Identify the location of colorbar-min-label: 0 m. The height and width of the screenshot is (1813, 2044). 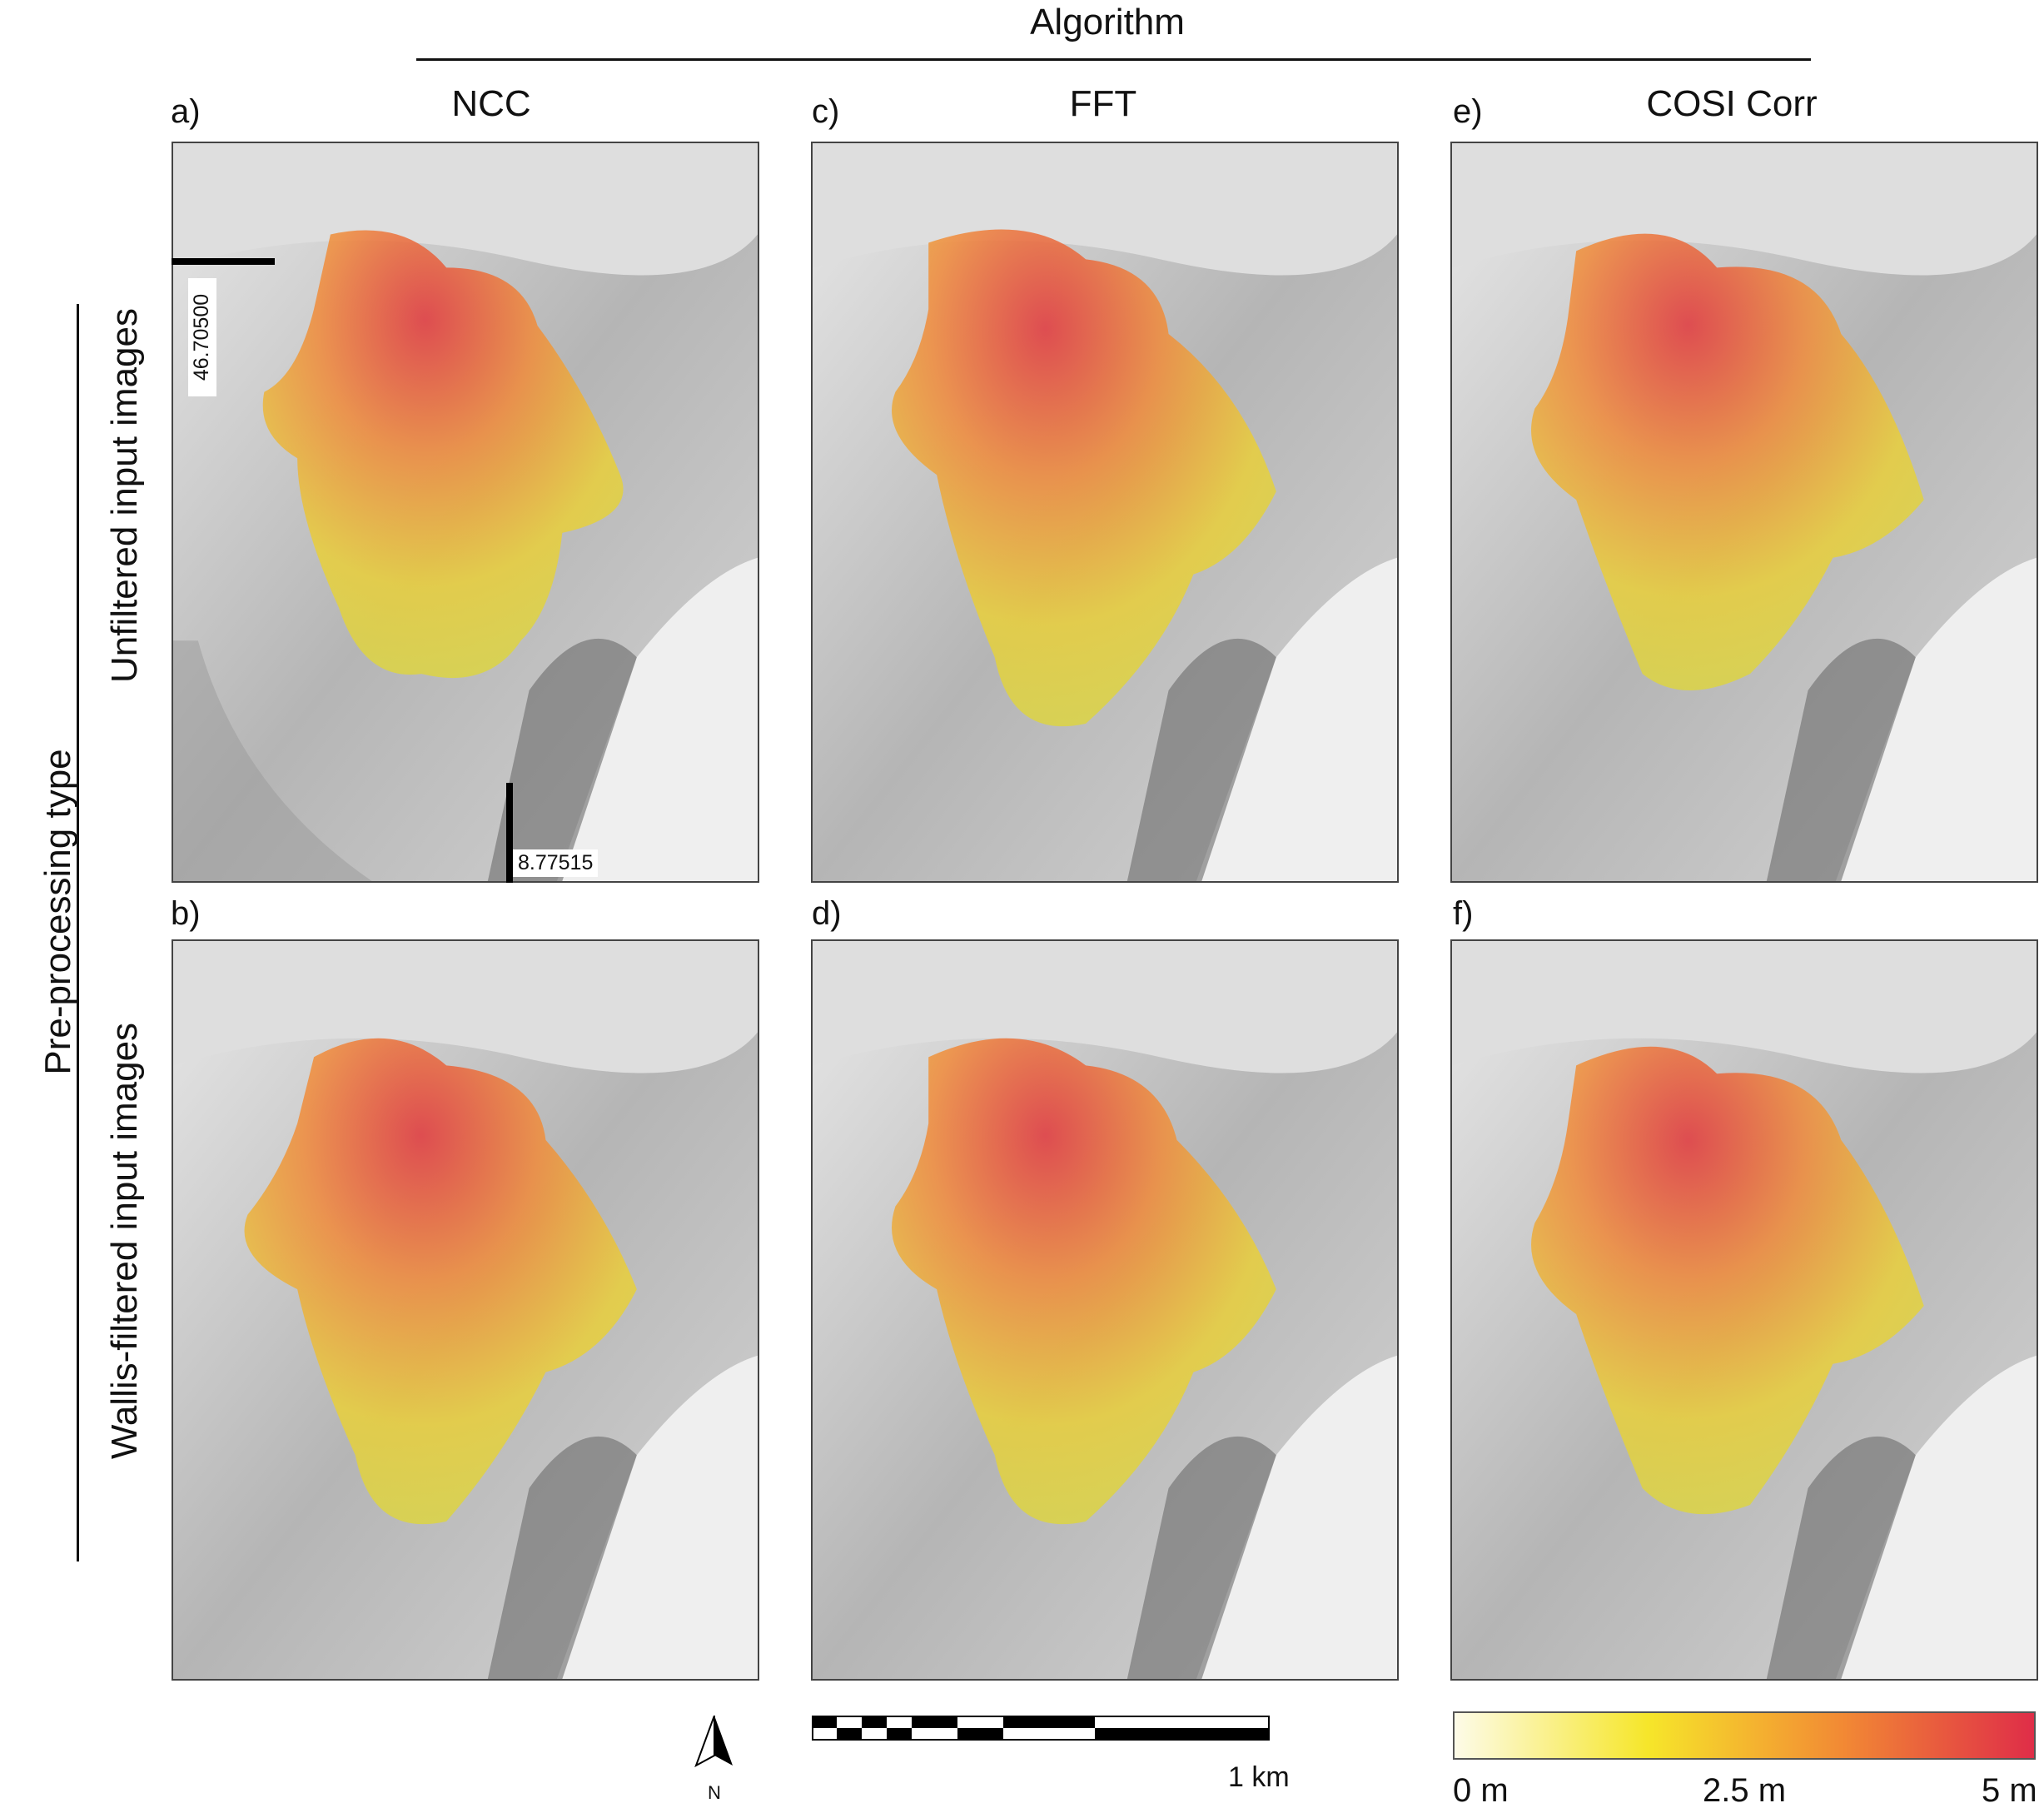
(1481, 1791).